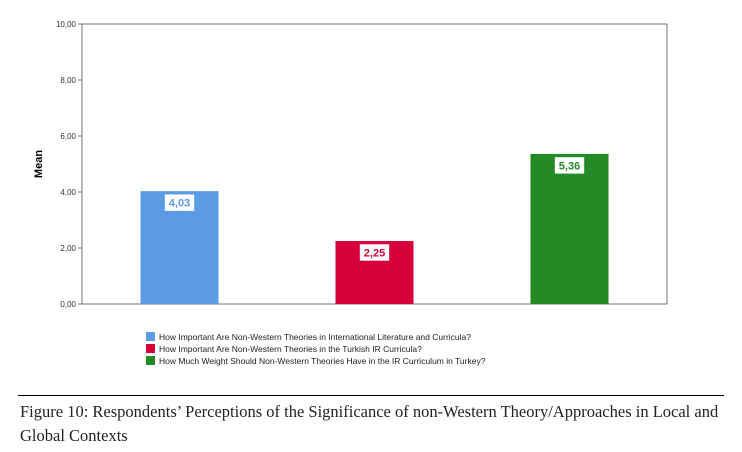  I want to click on y-tick-label: 4,00, so click(68, 192).